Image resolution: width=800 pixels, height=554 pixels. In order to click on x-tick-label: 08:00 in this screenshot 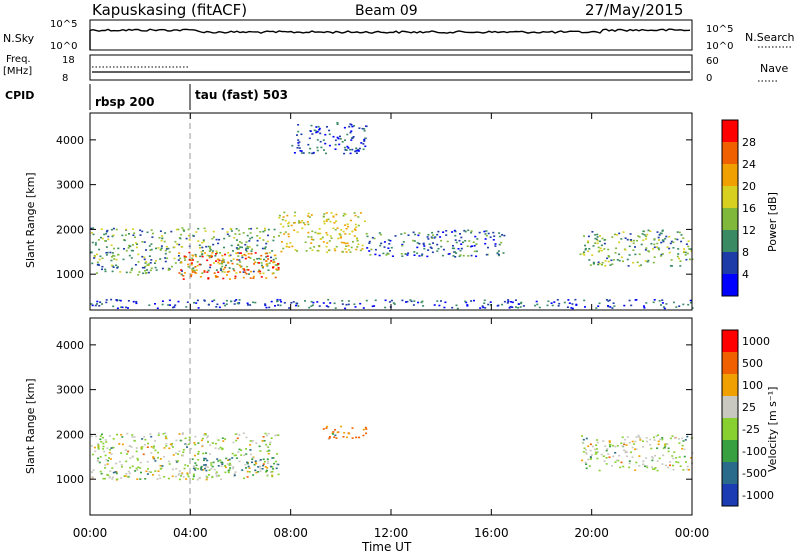, I will do `click(290, 533)`.